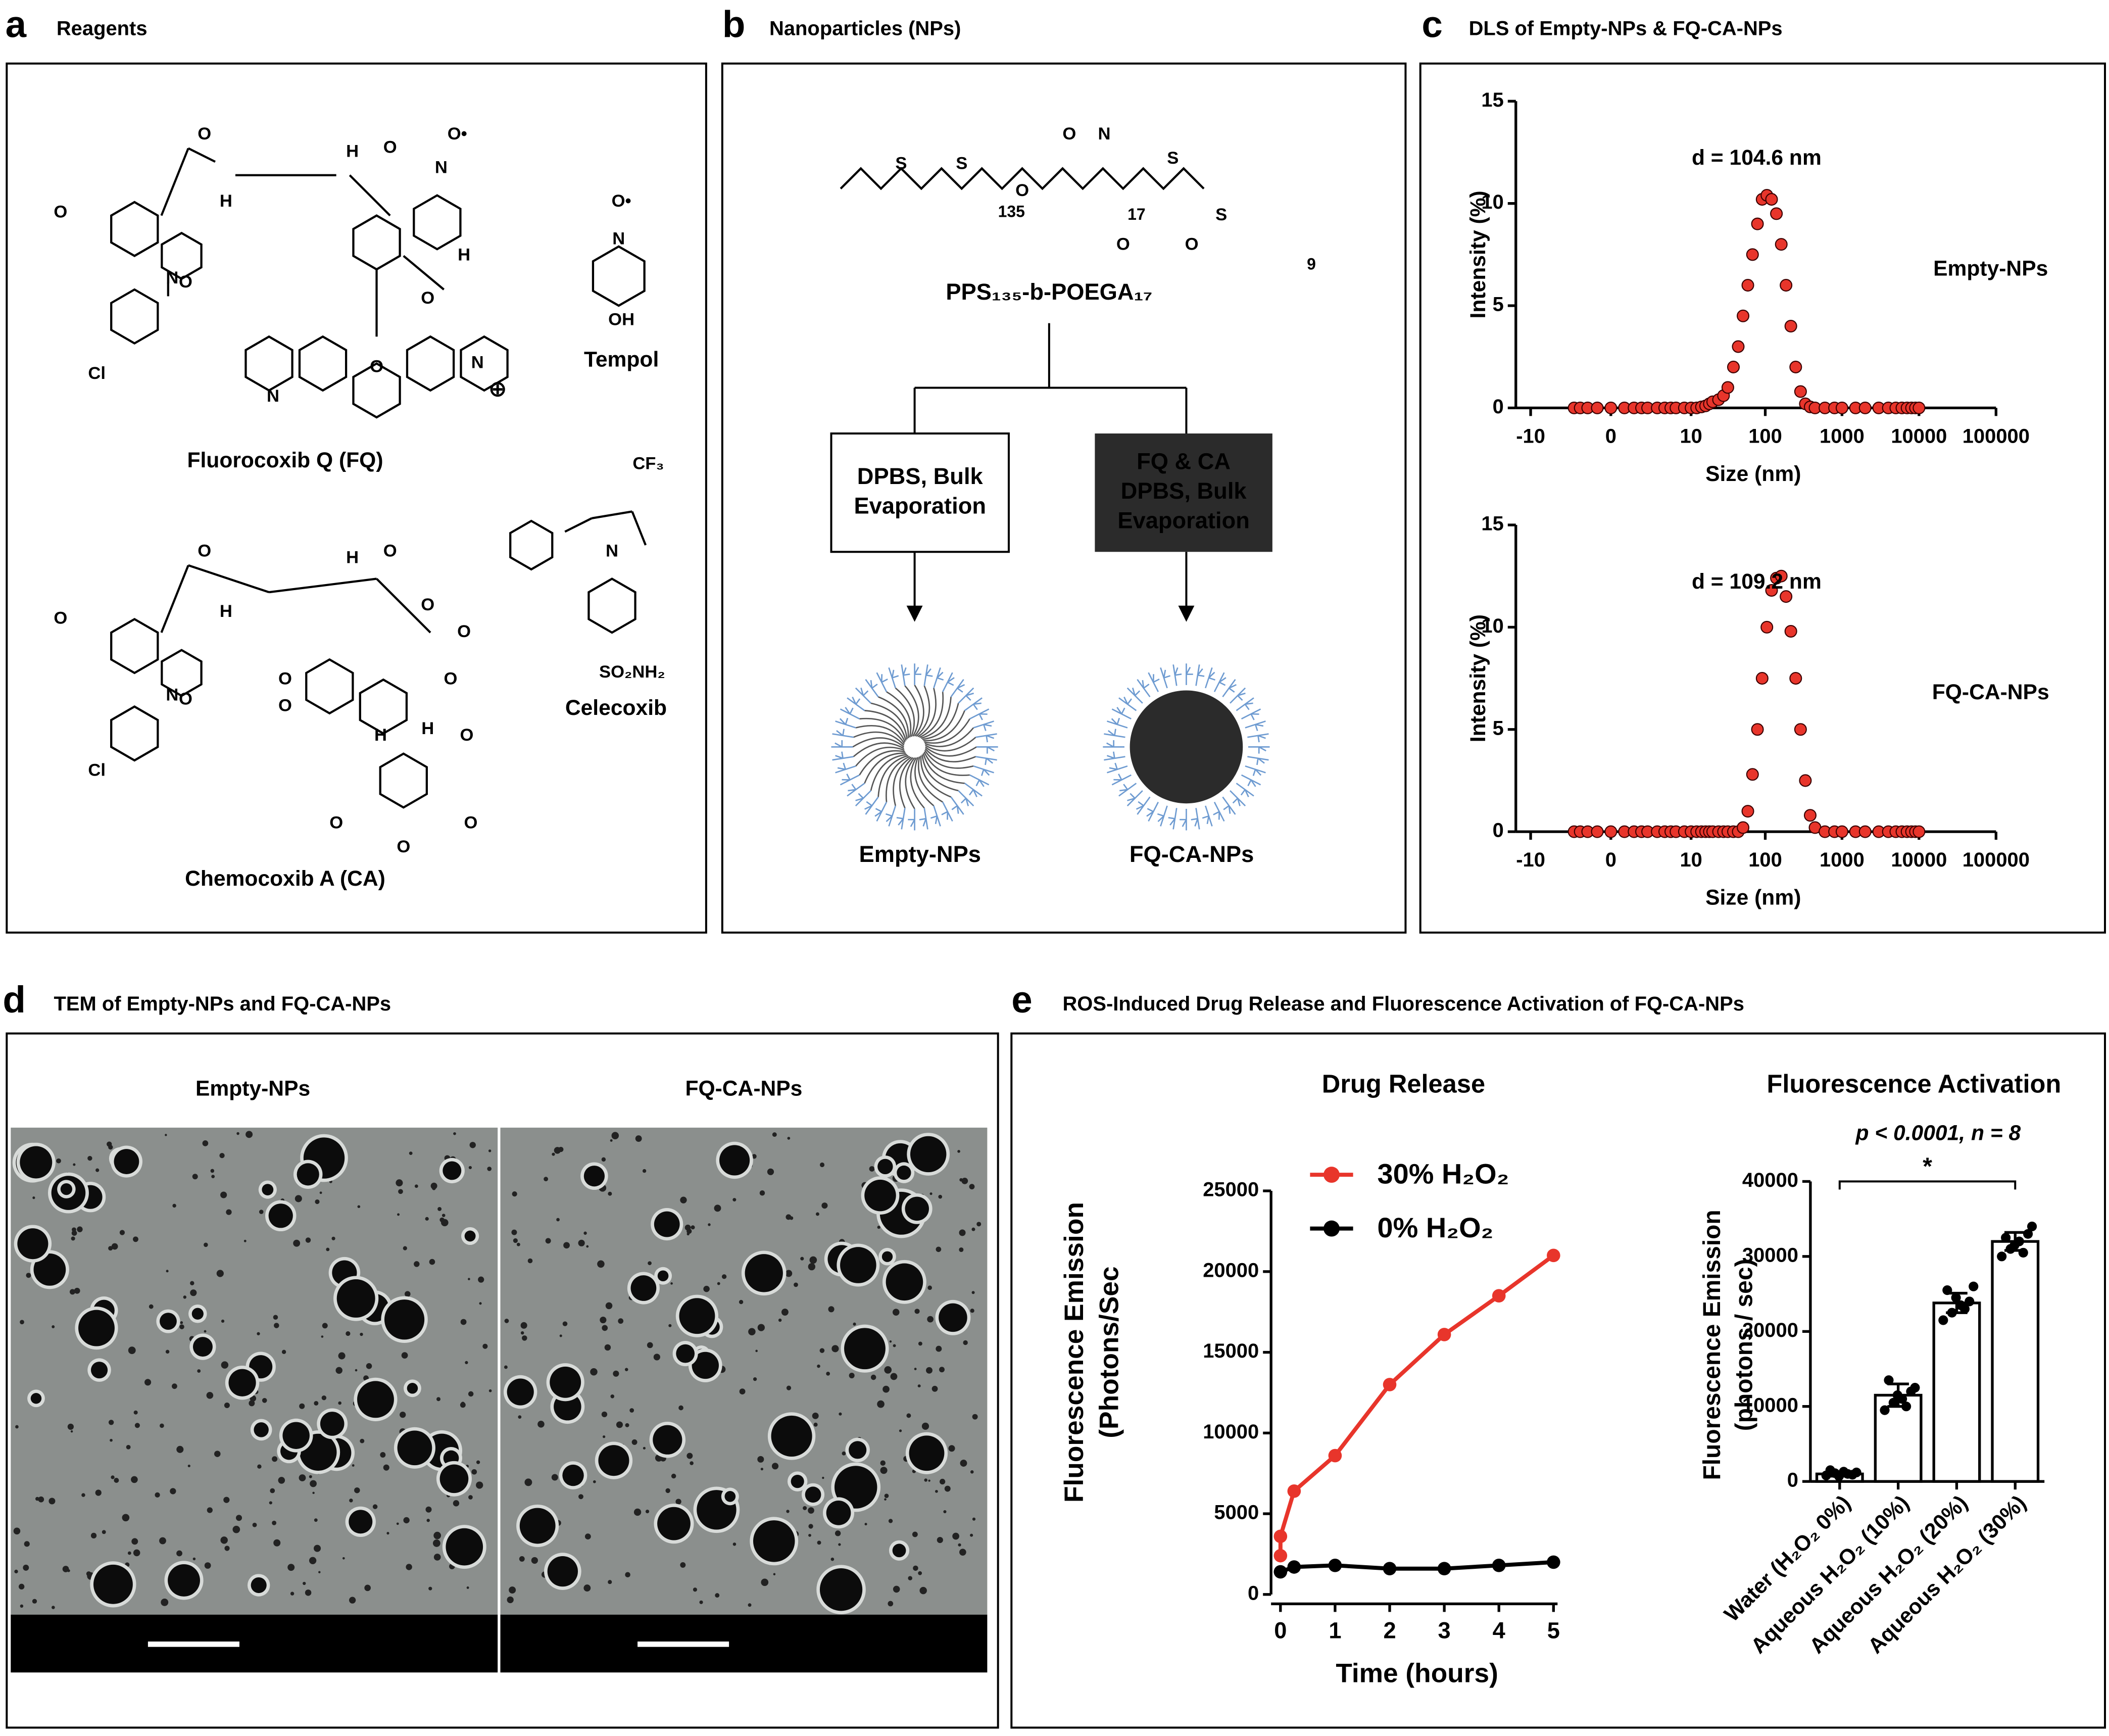 This screenshot has height=1736, width=2109. I want to click on atom-label: S, so click(1173, 158).